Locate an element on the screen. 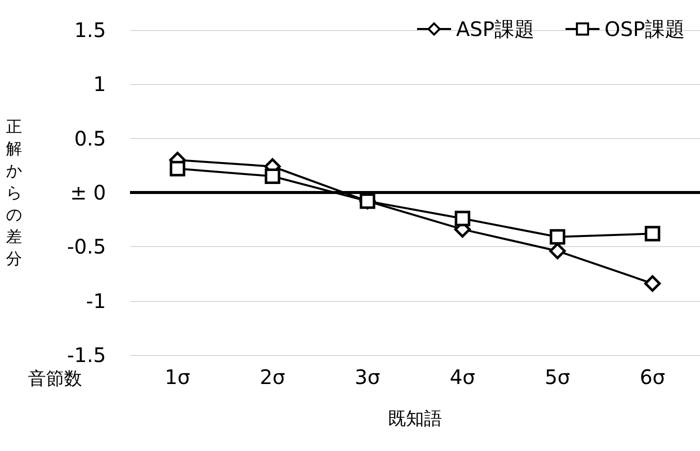  y-tick-label: -0.5 is located at coordinates (86, 246).